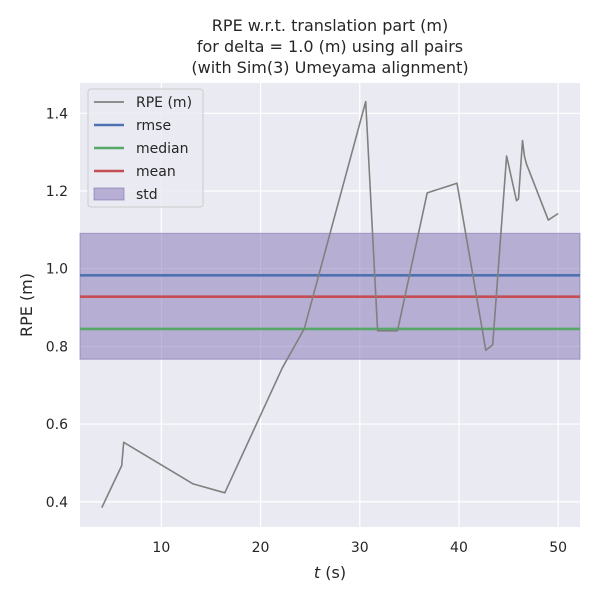 This screenshot has height=600, width=600. Describe the element at coordinates (330, 25) in the screenshot. I see `title-line-1: RPE w.r.t. translation part (m)` at that location.